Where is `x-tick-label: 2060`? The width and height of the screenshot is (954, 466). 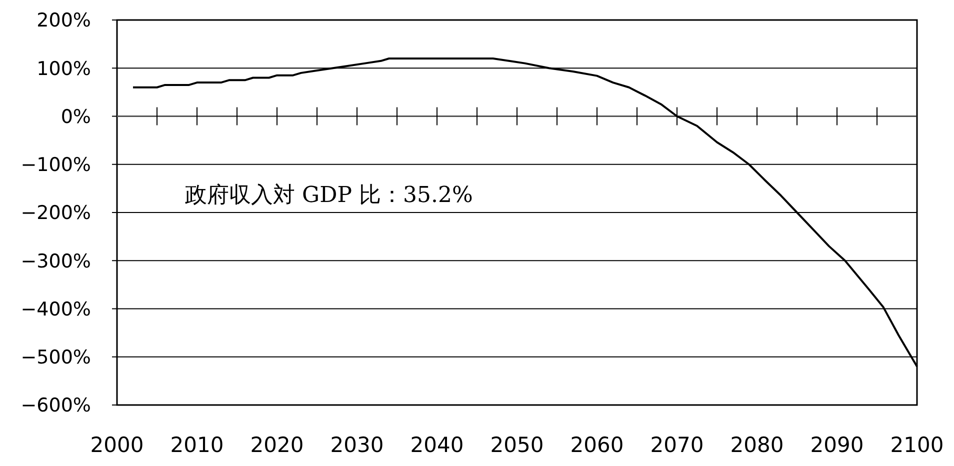
x-tick-label: 2060 is located at coordinates (597, 445).